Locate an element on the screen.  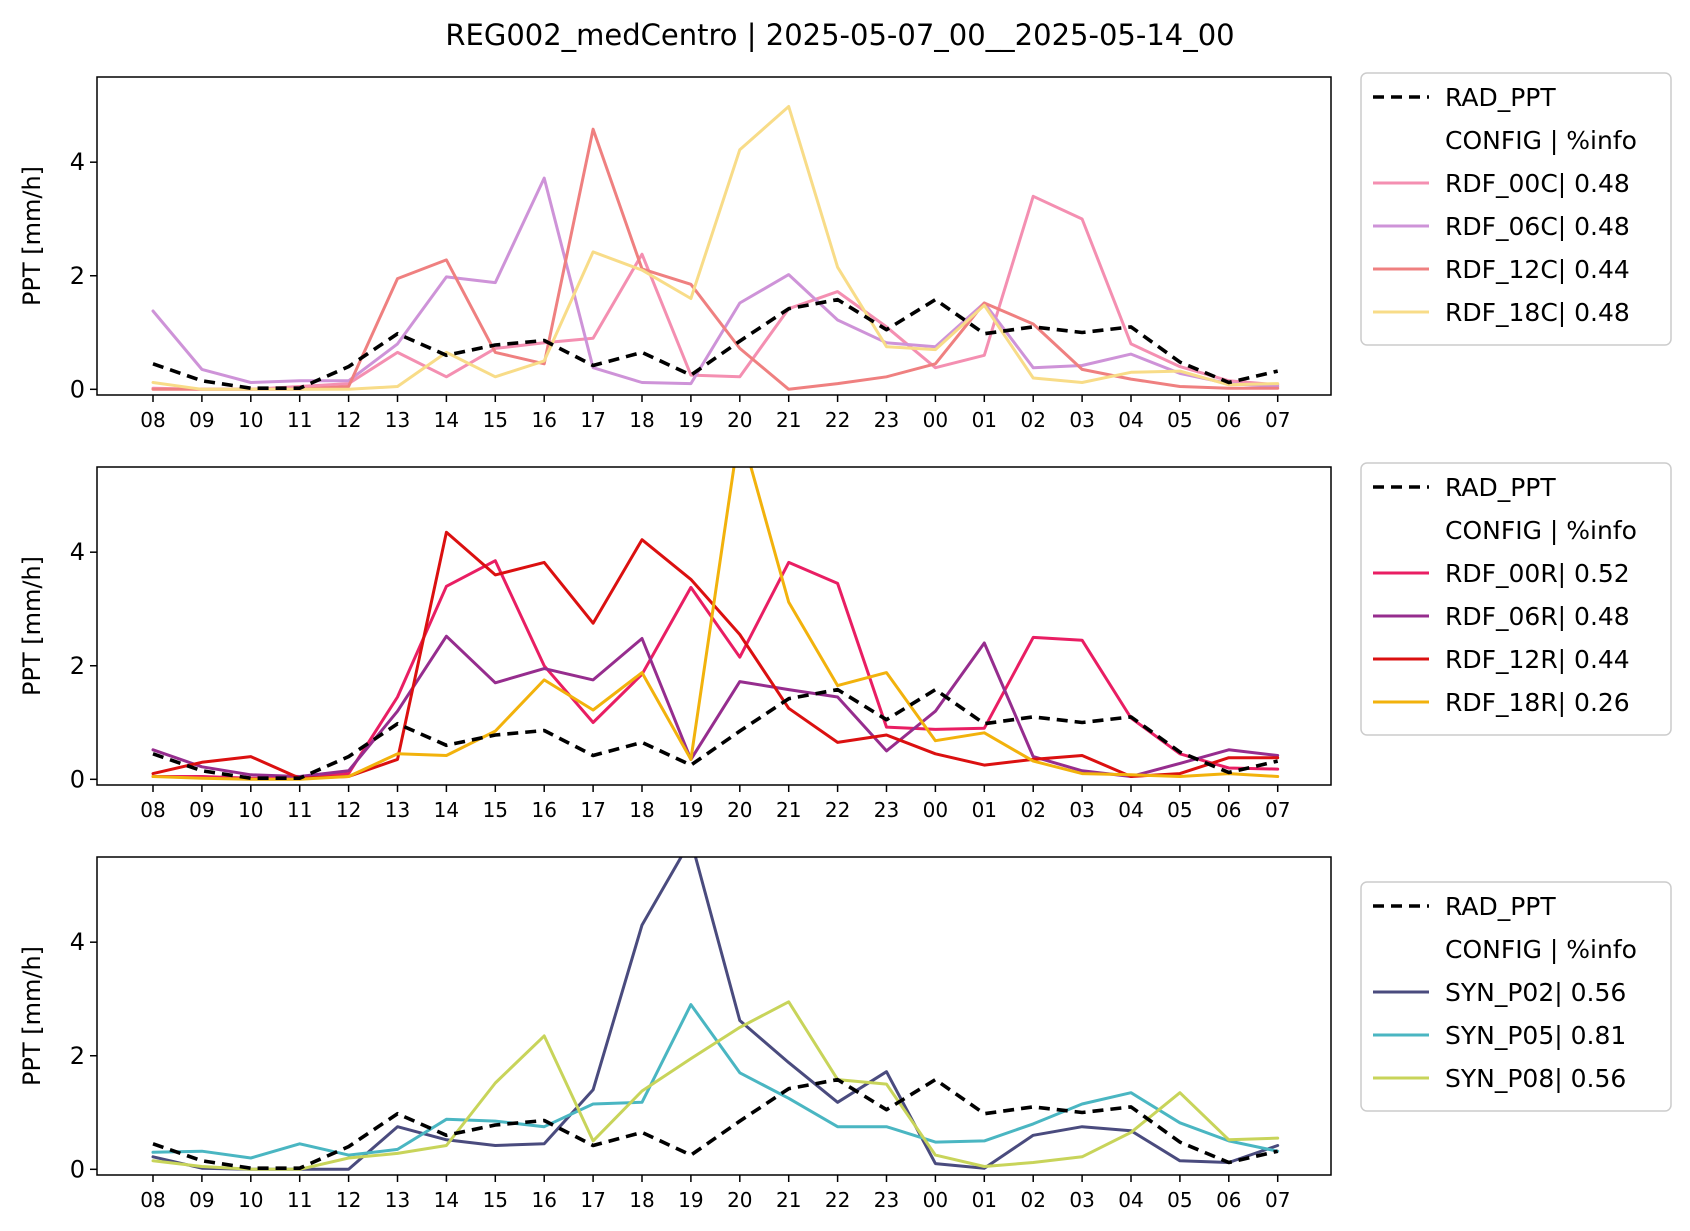
series-line-syn_p05 is located at coordinates (715, 1081).